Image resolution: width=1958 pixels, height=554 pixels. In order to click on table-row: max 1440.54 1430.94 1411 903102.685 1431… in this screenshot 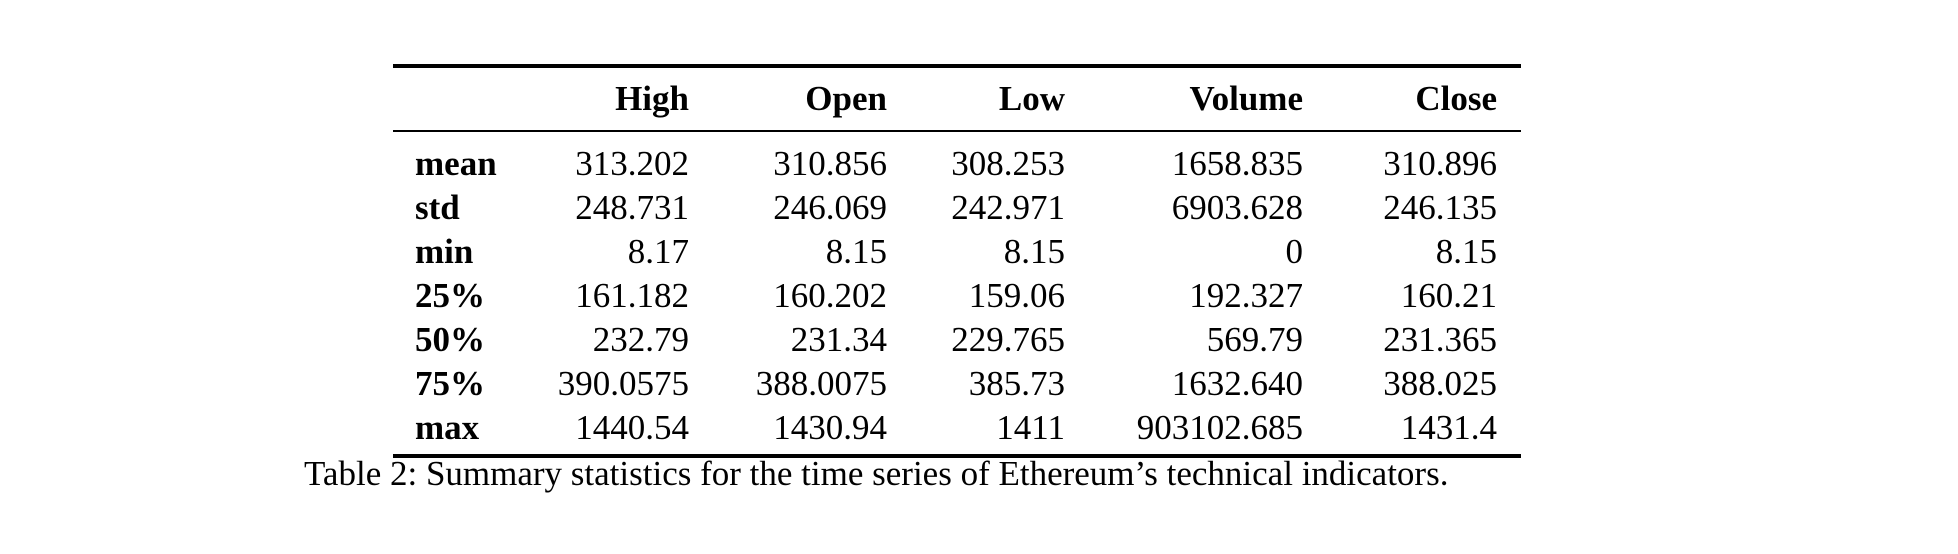, I will do `click(957, 431)`.